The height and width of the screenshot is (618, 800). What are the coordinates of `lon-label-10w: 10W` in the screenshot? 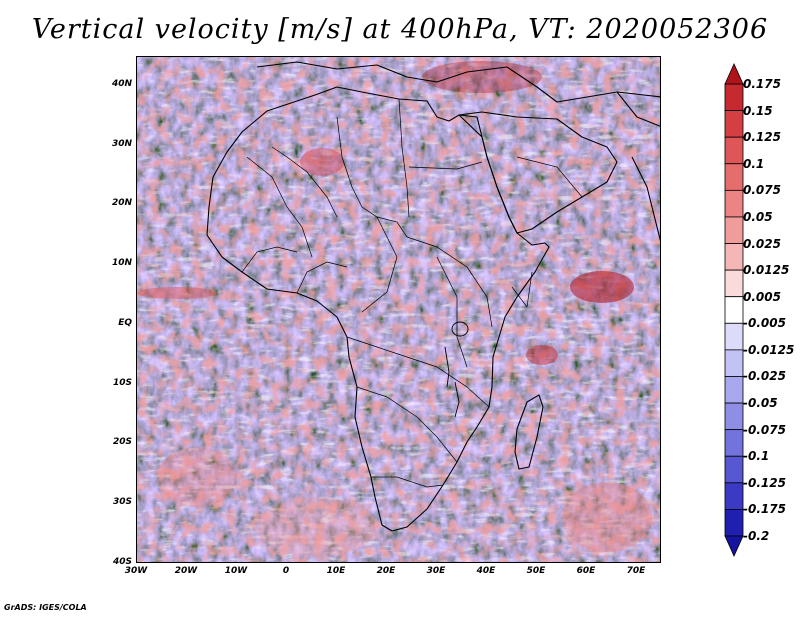 It's located at (236, 571).